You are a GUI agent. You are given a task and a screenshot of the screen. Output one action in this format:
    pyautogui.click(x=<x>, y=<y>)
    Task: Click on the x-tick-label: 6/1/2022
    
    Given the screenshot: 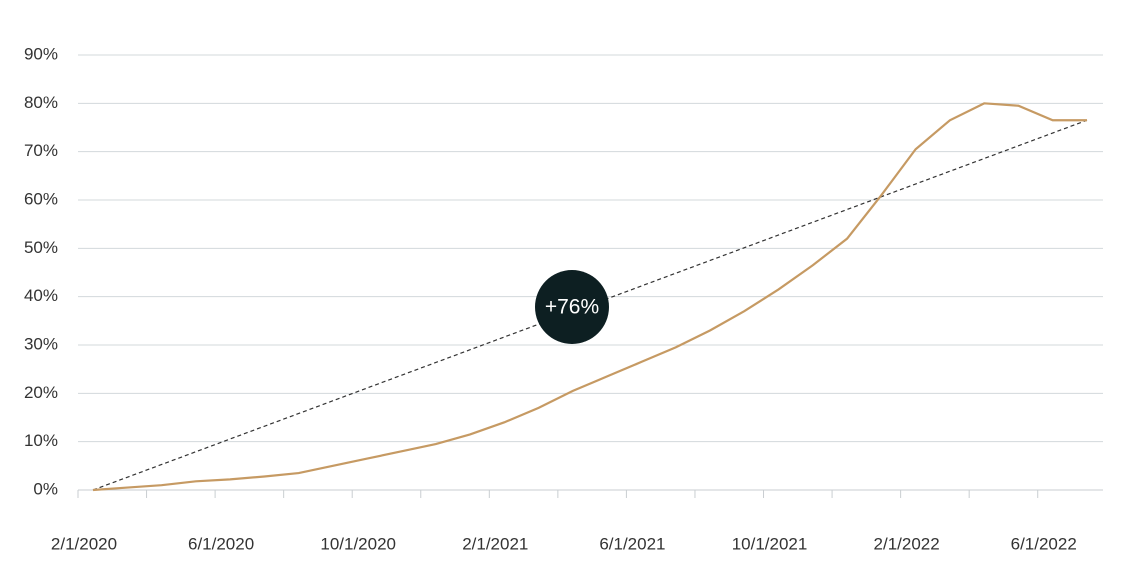 What is the action you would take?
    pyautogui.click(x=1044, y=543)
    